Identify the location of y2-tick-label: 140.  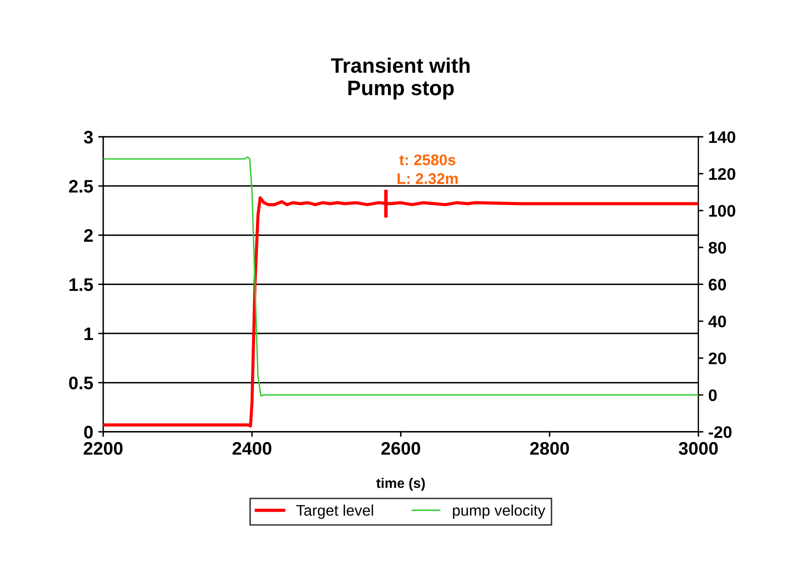
(722, 137).